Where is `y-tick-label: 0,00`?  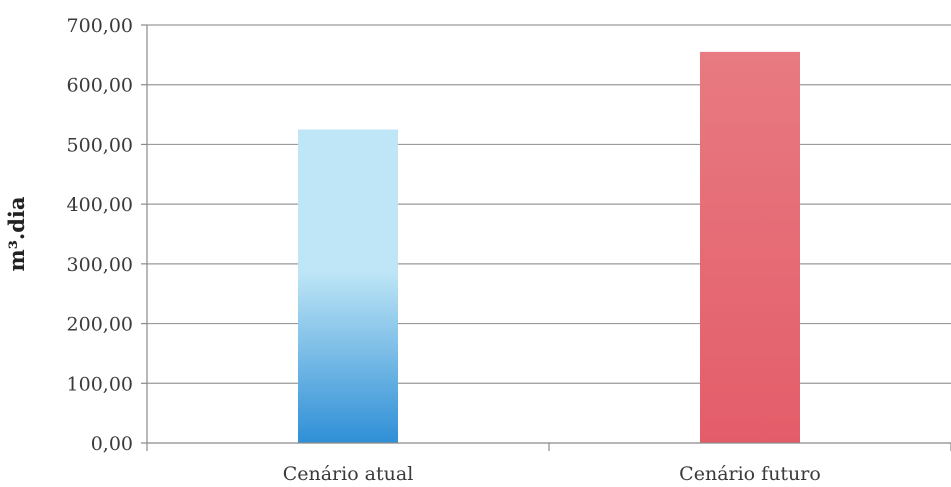
y-tick-label: 0,00 is located at coordinates (112, 444).